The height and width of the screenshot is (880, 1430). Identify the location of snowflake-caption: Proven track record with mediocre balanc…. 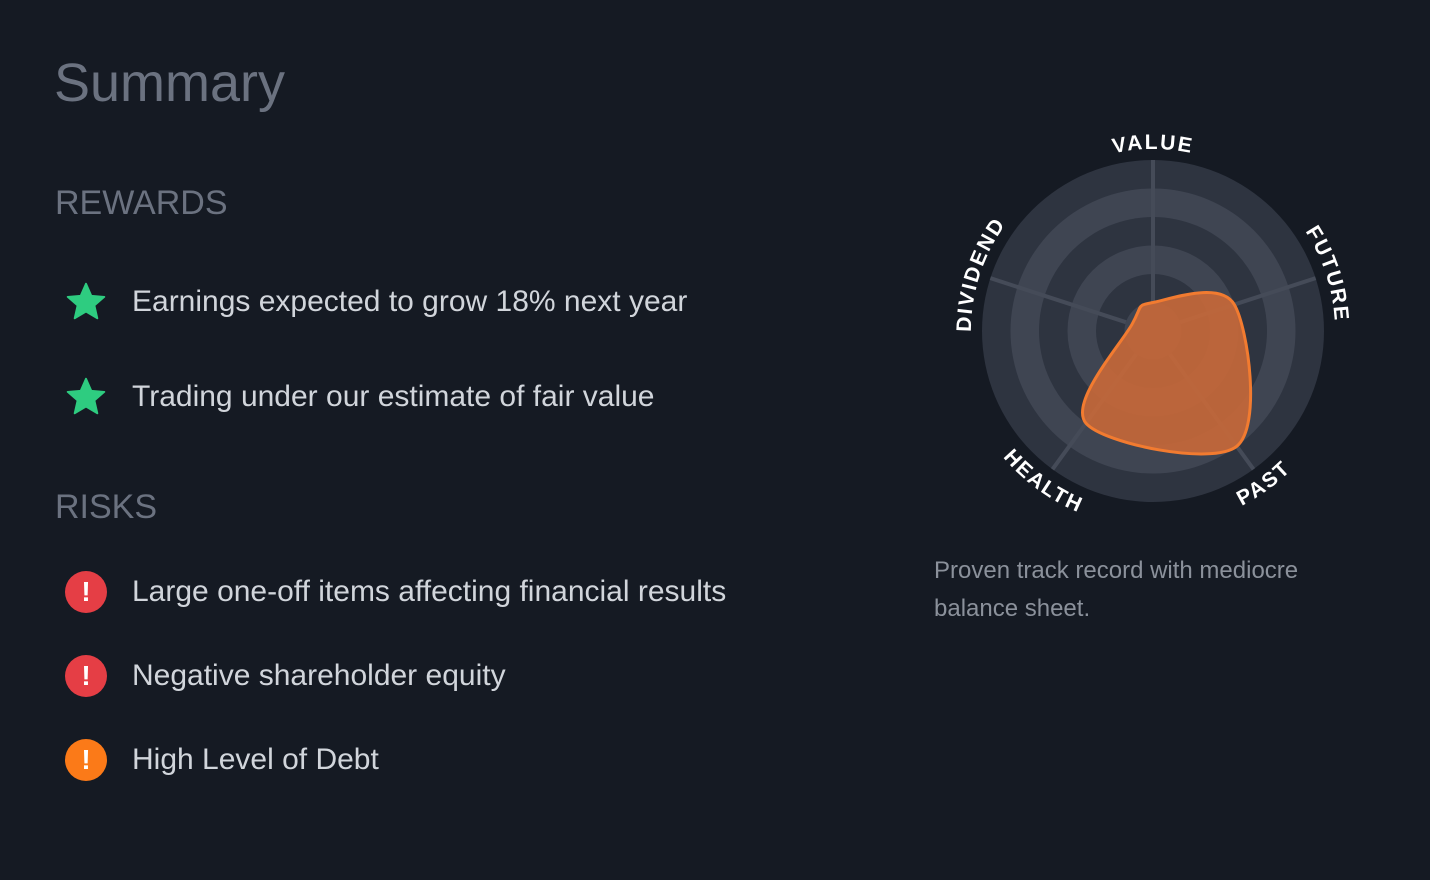
(1116, 589).